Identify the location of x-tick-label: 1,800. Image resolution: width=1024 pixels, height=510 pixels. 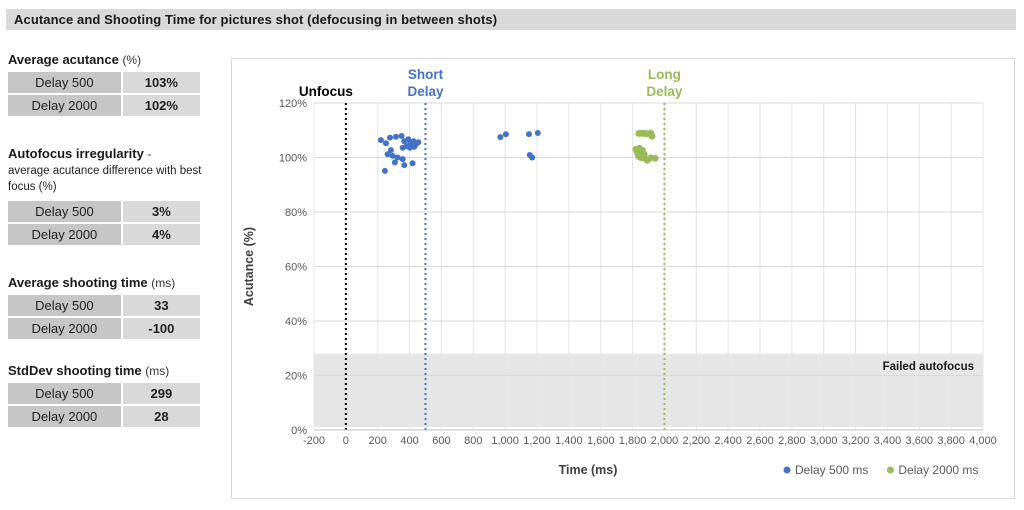
(633, 441).